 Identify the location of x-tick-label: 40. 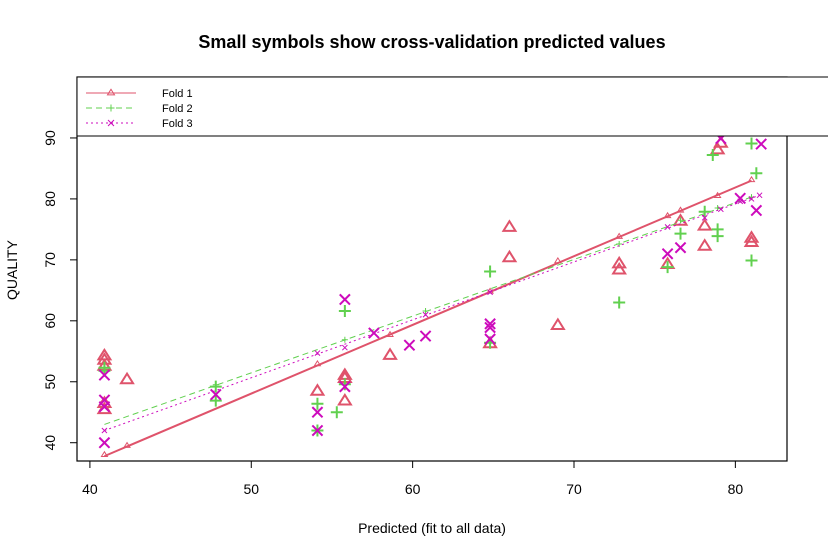
(90, 489).